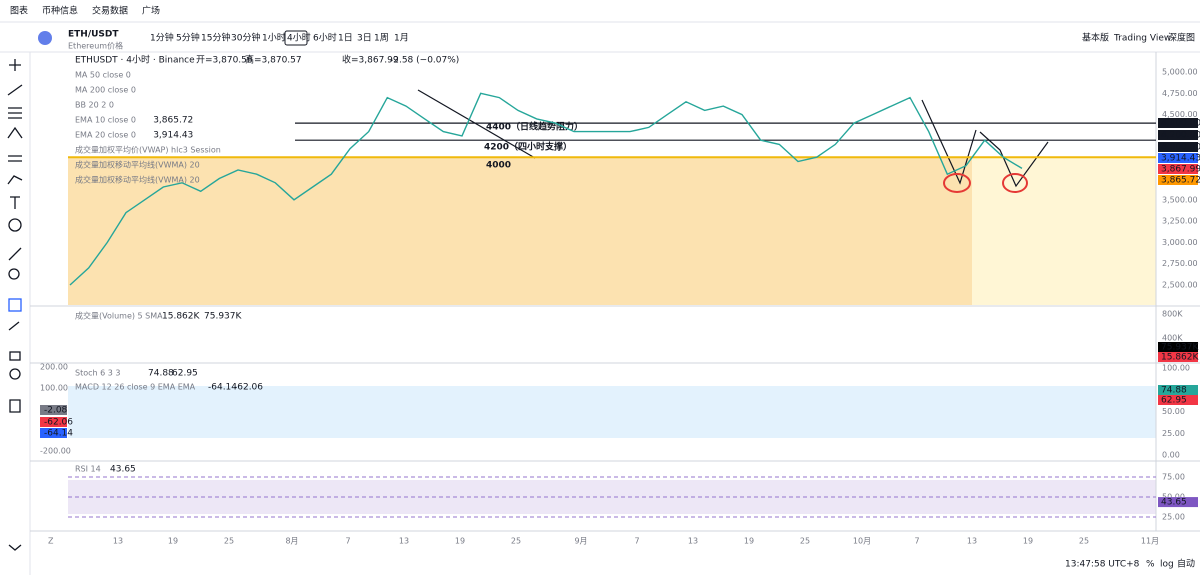 The width and height of the screenshot is (1200, 579). What do you see at coordinates (274, 38) in the screenshot?
I see `interval-button: 1小时` at bounding box center [274, 38].